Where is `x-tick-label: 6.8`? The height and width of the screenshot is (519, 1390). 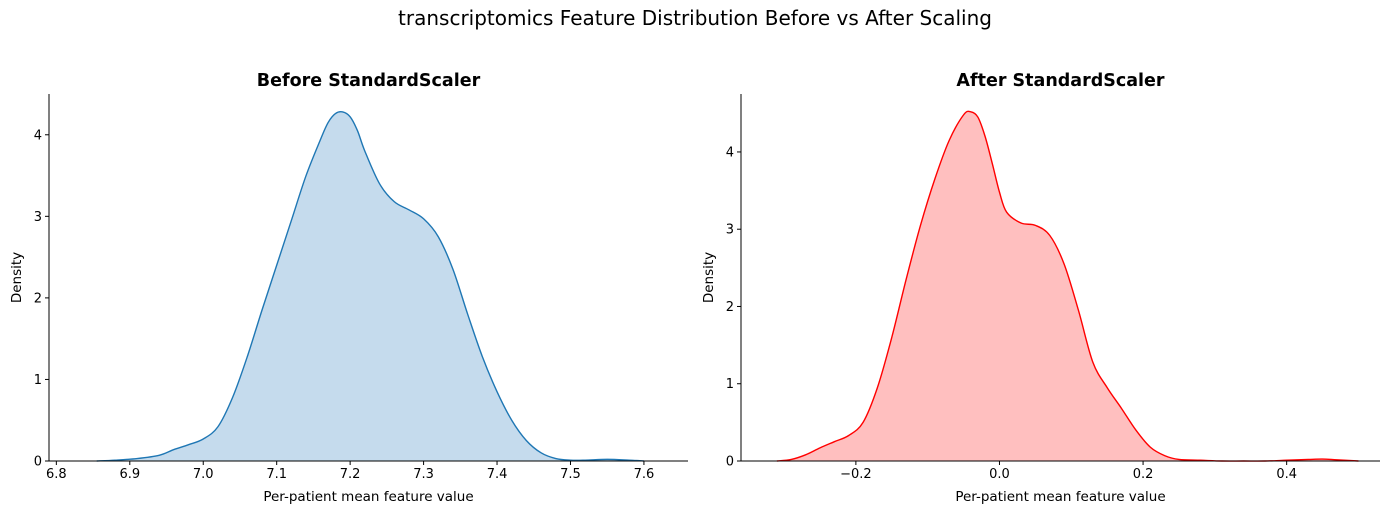
x-tick-label: 6.8 is located at coordinates (56, 474).